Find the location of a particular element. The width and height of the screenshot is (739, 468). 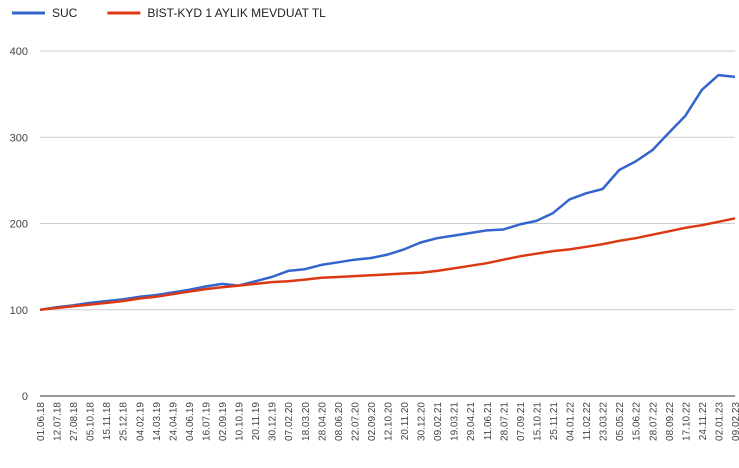

x-tick-label: 15.06.22 is located at coordinates (637, 421).